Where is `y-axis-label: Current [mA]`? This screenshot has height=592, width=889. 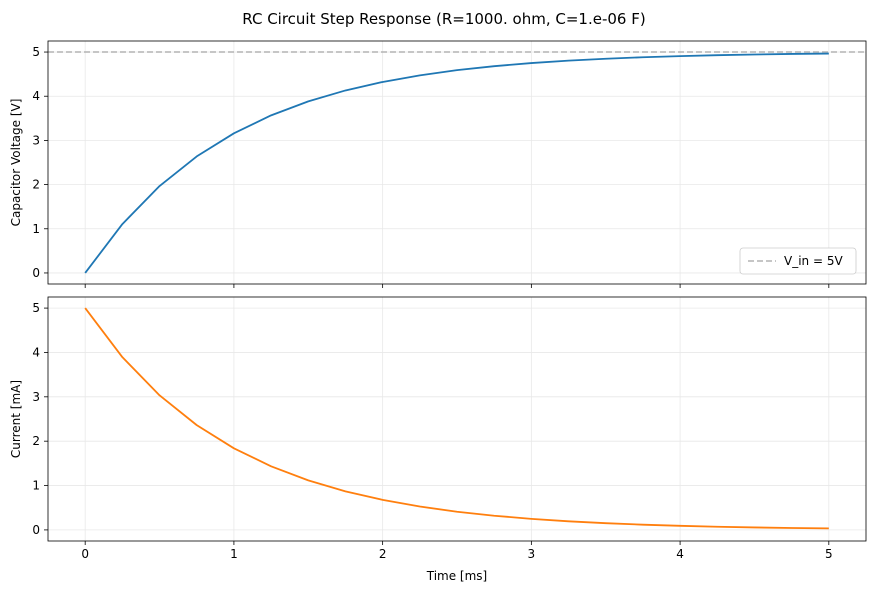 y-axis-label: Current [mA] is located at coordinates (16, 419).